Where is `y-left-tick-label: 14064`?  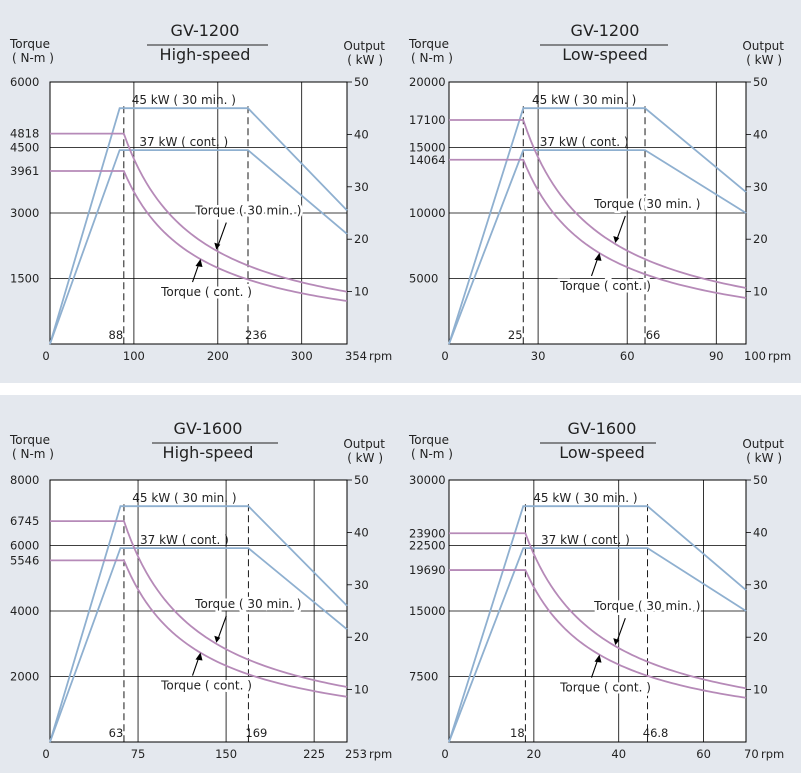 y-left-tick-label: 14064 is located at coordinates (427, 160).